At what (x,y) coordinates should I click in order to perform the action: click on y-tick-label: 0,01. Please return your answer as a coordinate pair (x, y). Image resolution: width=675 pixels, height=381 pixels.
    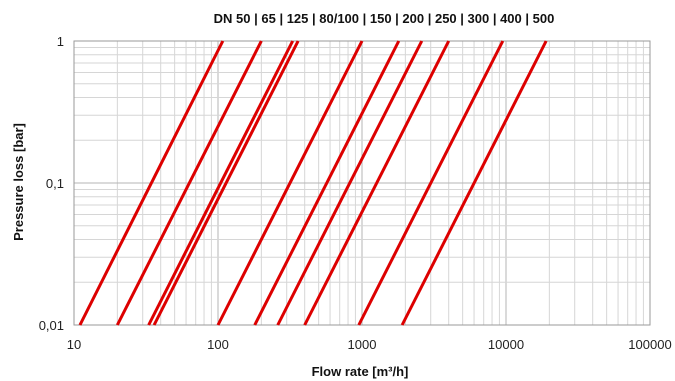
    Looking at the image, I should click on (51, 325).